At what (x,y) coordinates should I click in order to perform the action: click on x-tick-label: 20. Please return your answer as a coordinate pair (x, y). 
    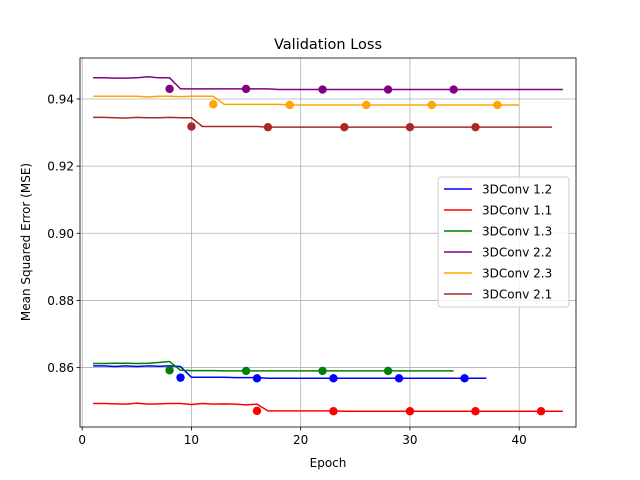
    Looking at the image, I should click on (300, 440).